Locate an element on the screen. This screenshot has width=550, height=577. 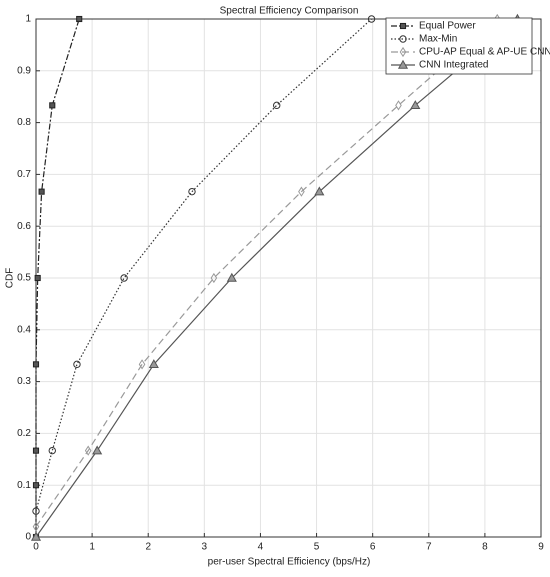
y-tick-label: 0.9 is located at coordinates (24, 70).